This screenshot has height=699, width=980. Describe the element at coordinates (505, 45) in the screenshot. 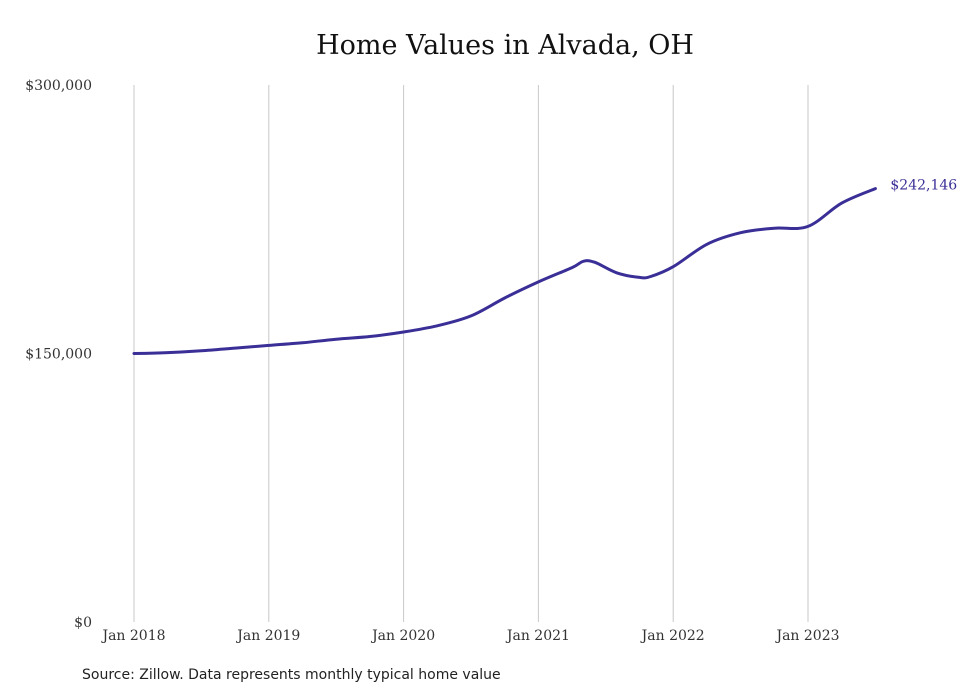

I see `chart-title: Home Values in Alvada, OH` at that location.